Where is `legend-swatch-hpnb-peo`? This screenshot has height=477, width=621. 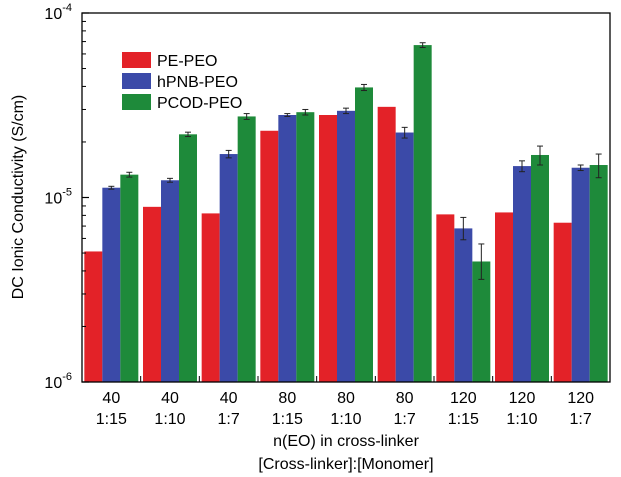 legend-swatch-hpnb-peo is located at coordinates (136, 81).